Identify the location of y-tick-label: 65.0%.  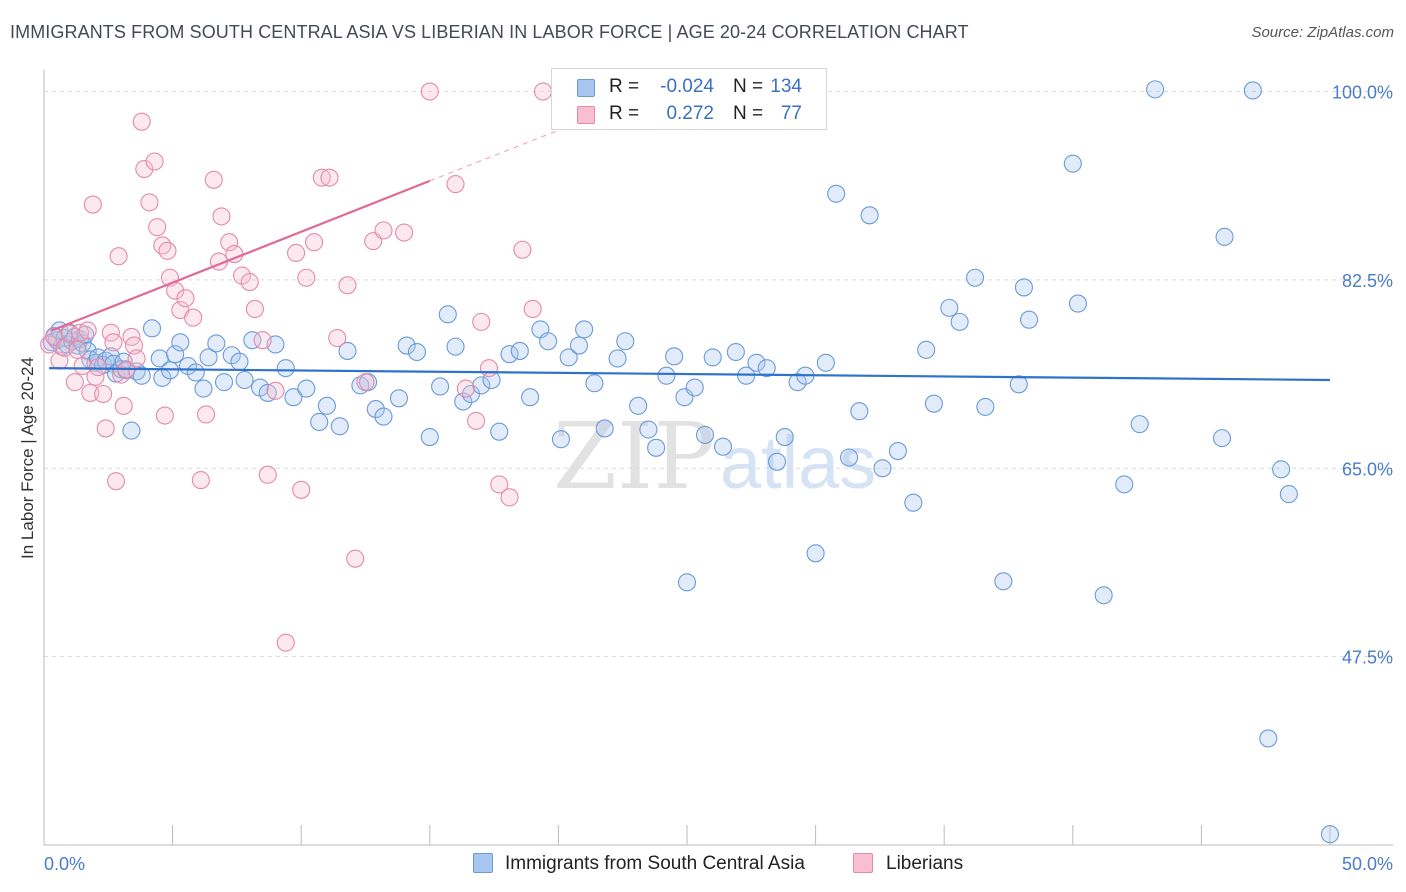
(1367, 469).